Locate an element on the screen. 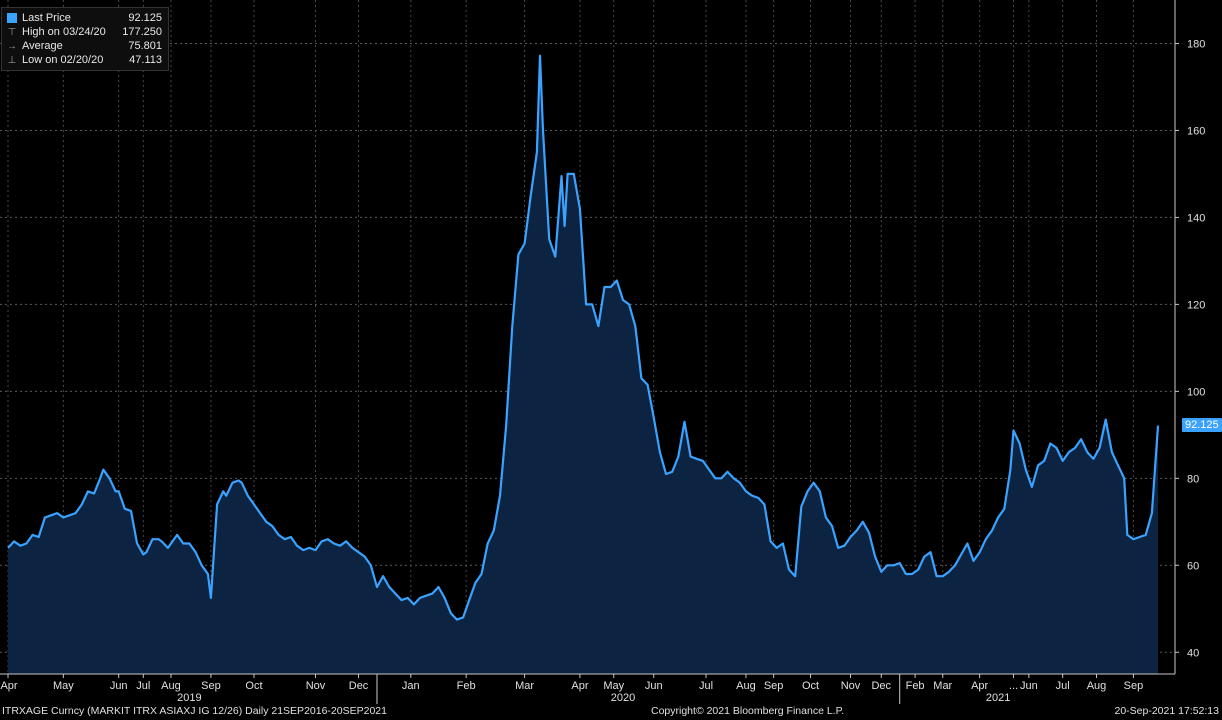 The image size is (1222, 720). y-tick-label: 120 is located at coordinates (1196, 305).